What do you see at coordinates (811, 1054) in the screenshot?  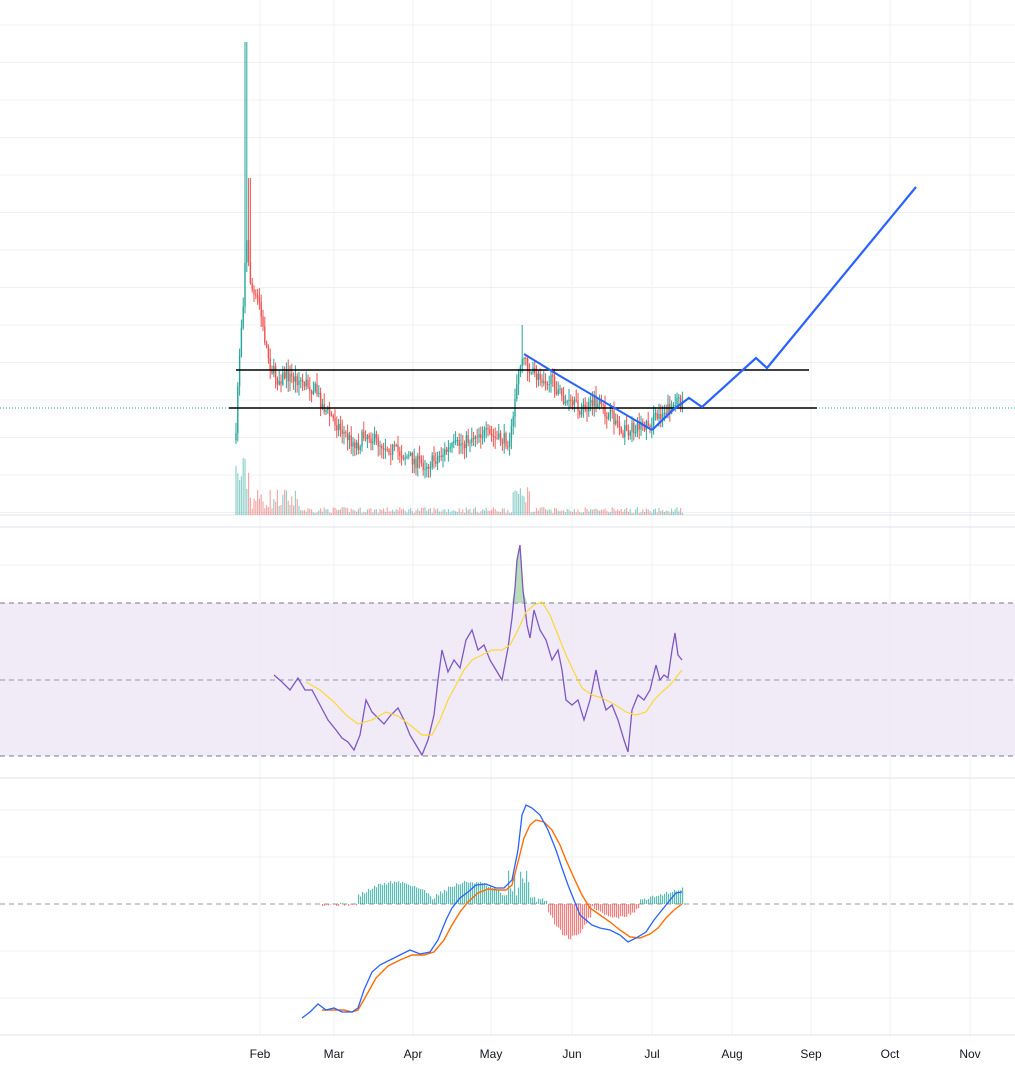 I see `time-axis-label-sep: Sep` at bounding box center [811, 1054].